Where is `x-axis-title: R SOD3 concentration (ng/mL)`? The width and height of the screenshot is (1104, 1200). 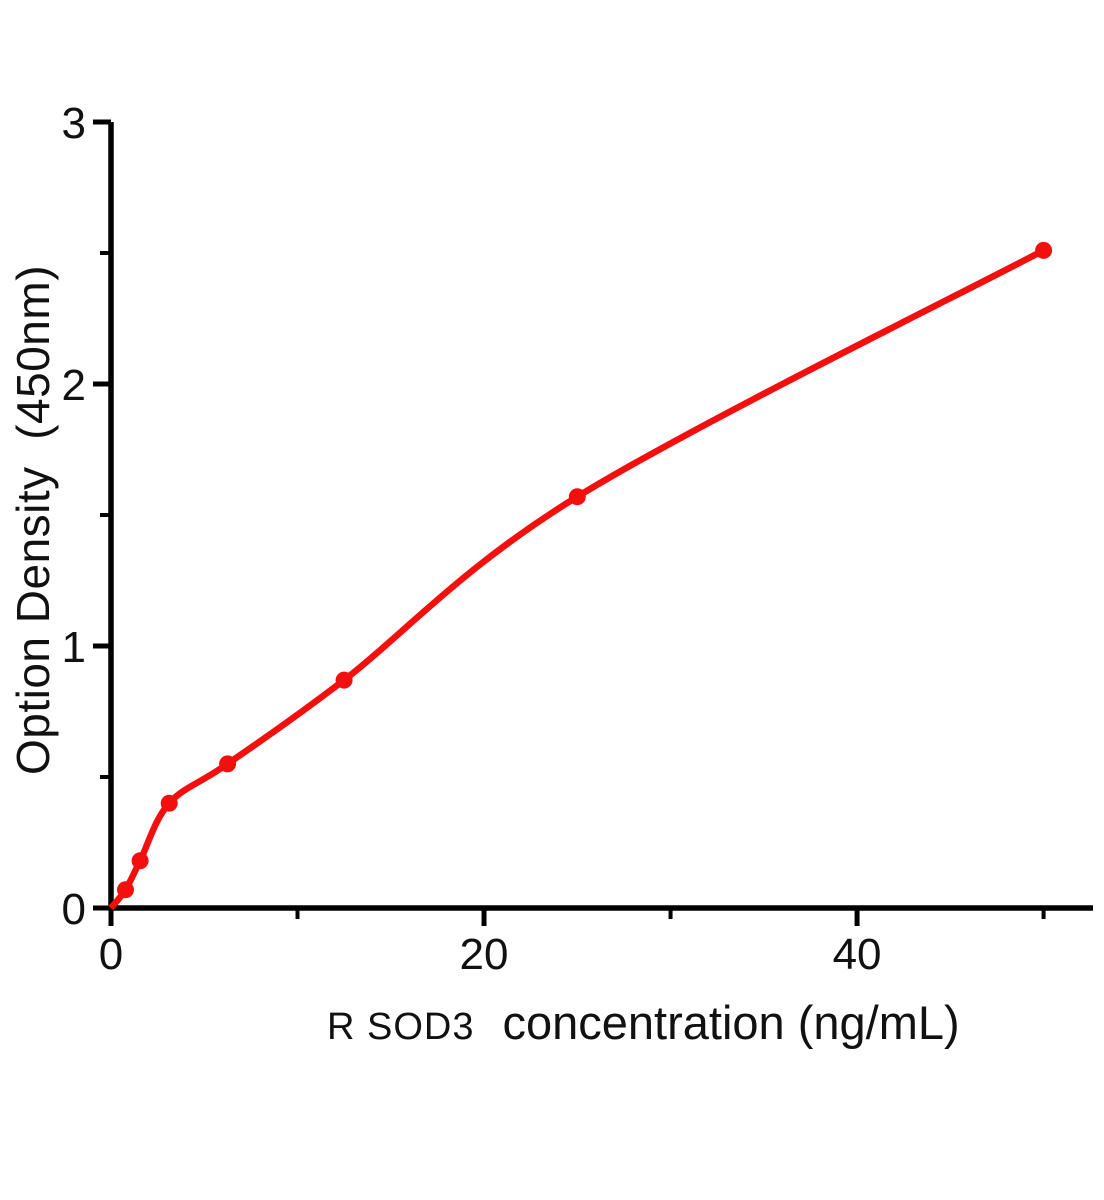 x-axis-title: R SOD3 concentration (ng/mL) is located at coordinates (643, 1022).